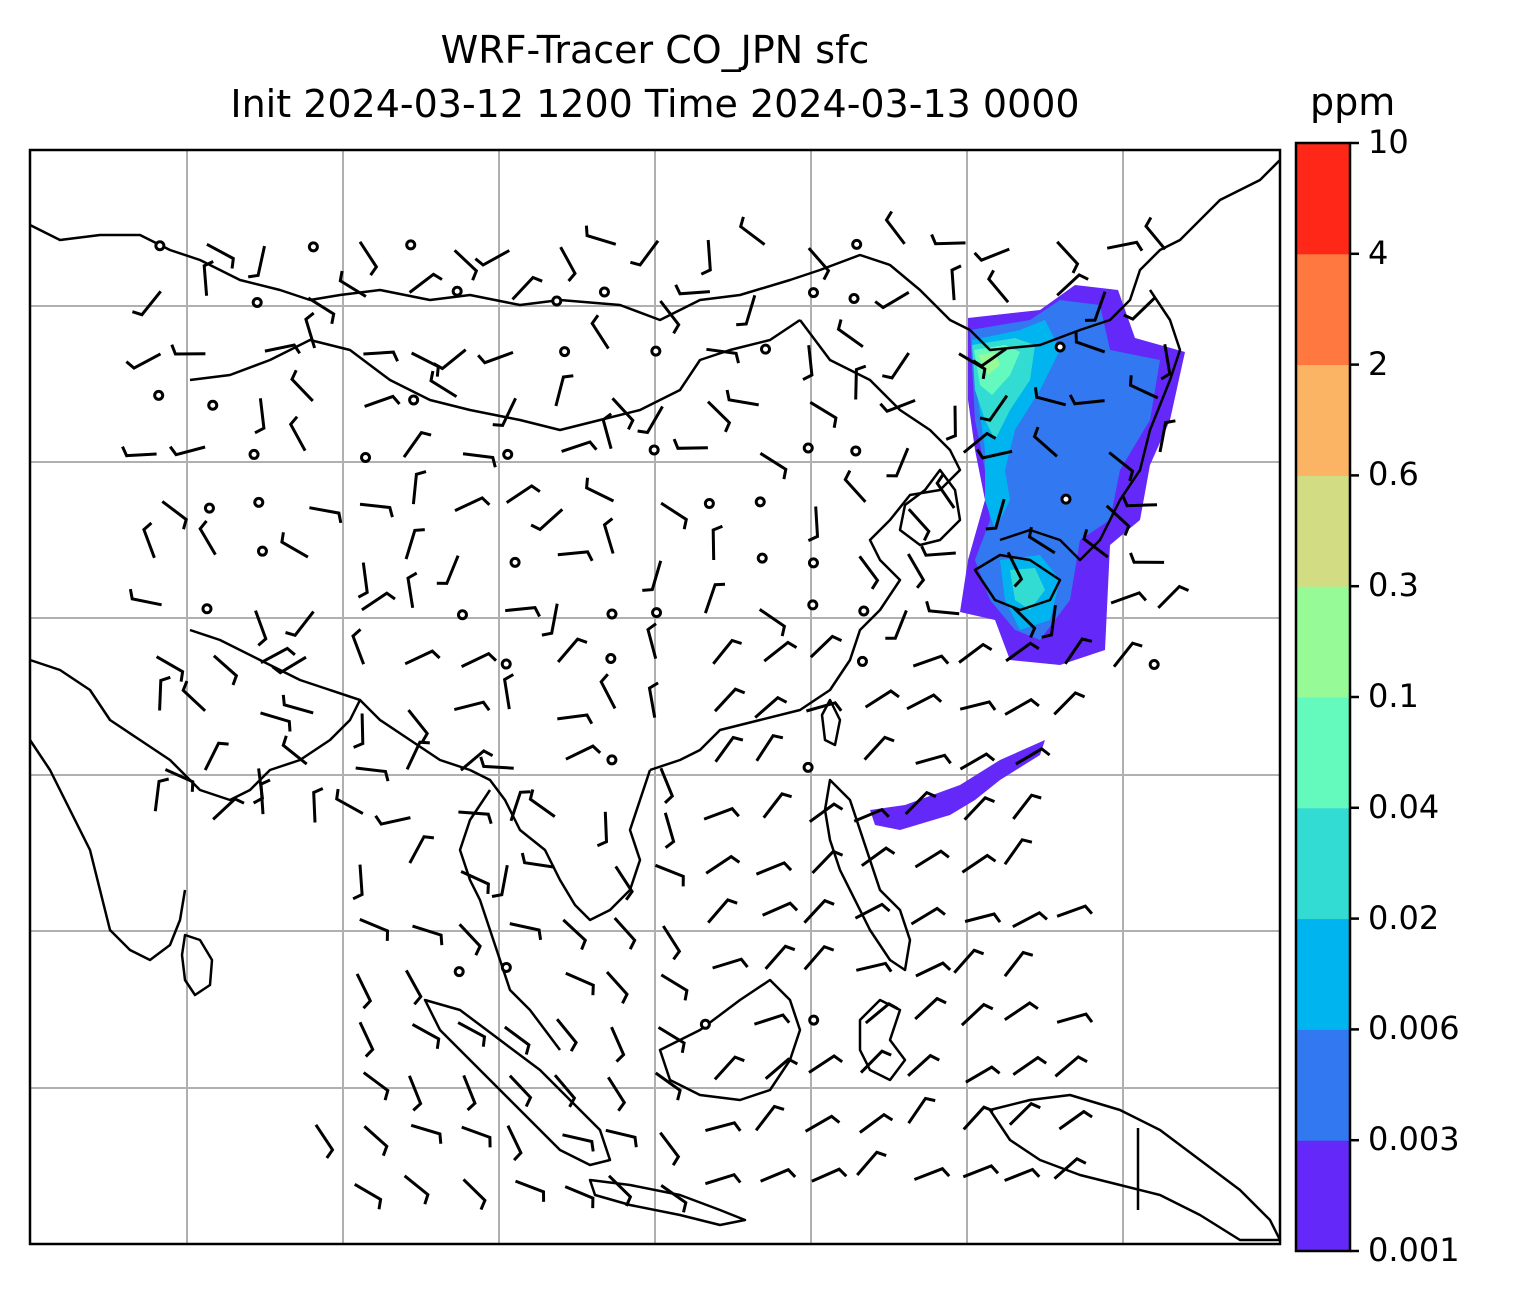 This screenshot has height=1306, width=1528. What do you see at coordinates (1393, 696) in the screenshot?
I see `colorbar-tick-label: 0.1` at bounding box center [1393, 696].